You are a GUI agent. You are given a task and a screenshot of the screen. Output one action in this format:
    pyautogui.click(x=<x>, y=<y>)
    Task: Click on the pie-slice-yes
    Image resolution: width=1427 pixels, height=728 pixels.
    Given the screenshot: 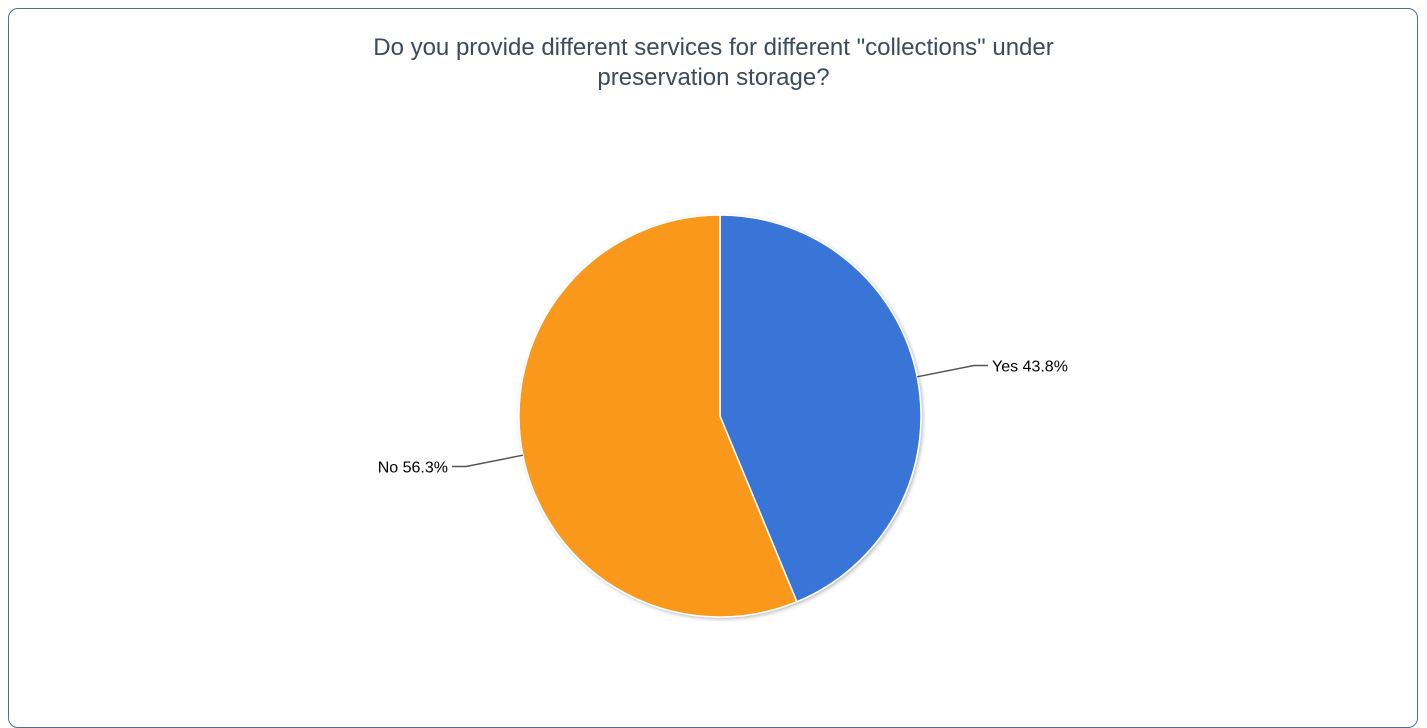 What is the action you would take?
    pyautogui.click(x=820, y=408)
    